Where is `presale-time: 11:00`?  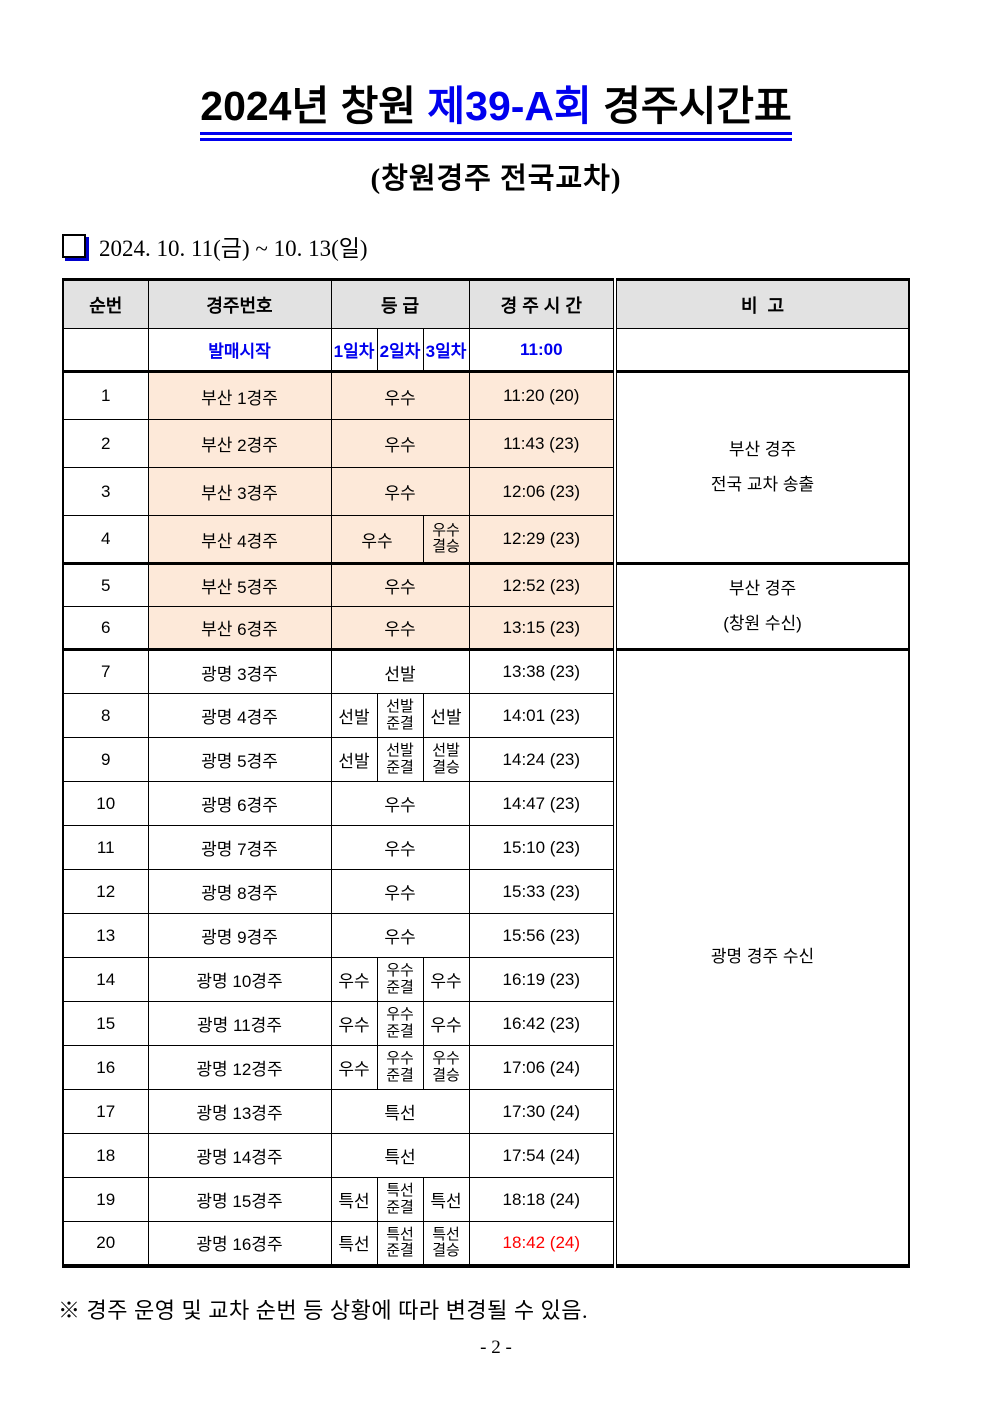
presale-time: 11:00 is located at coordinates (542, 350).